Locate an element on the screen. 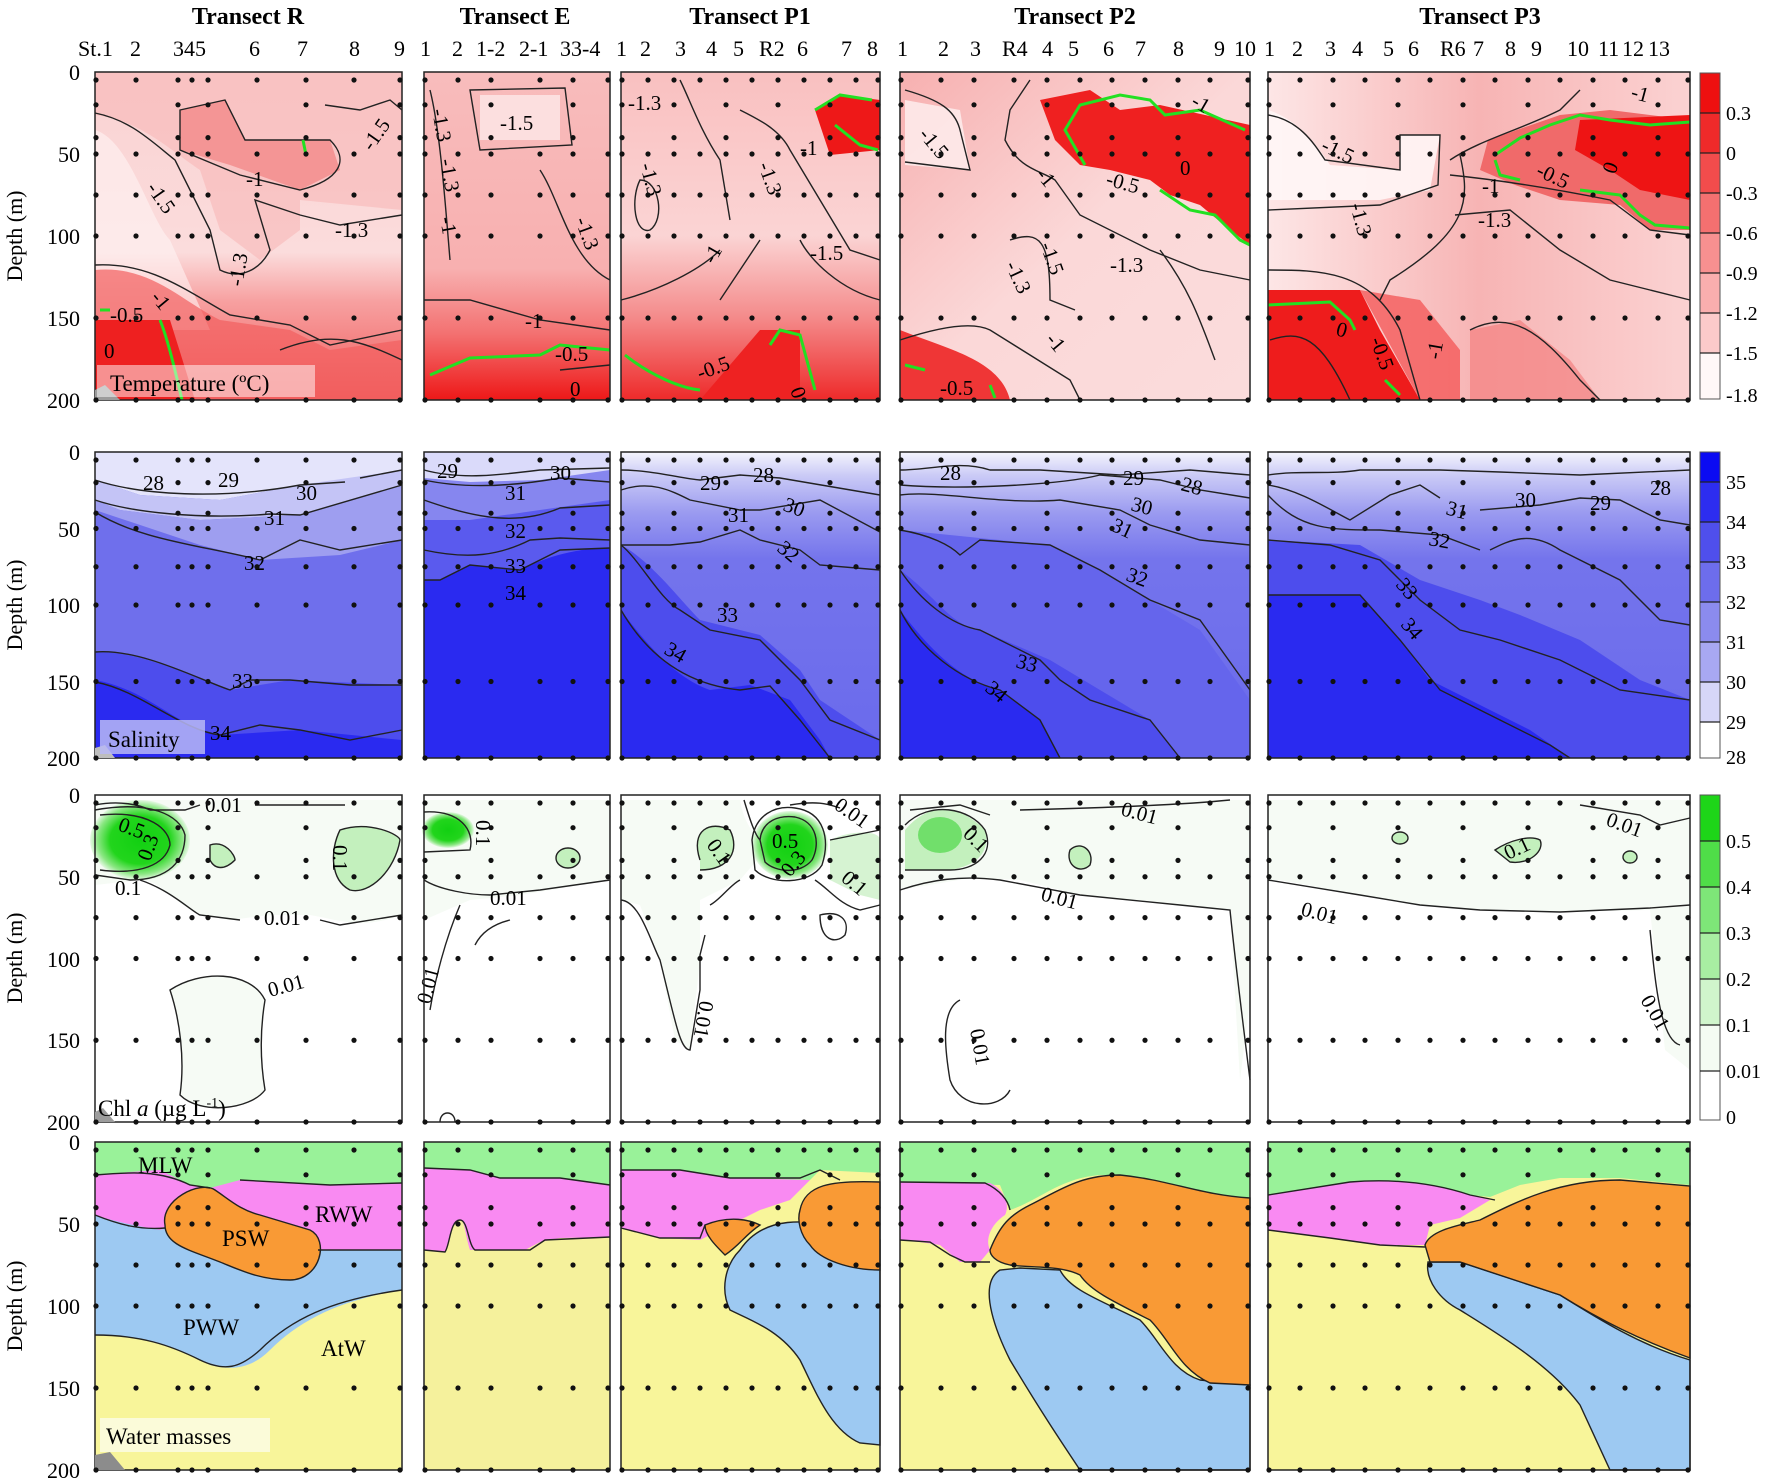  contour-label: -1.3 is located at coordinates (1494, 220).